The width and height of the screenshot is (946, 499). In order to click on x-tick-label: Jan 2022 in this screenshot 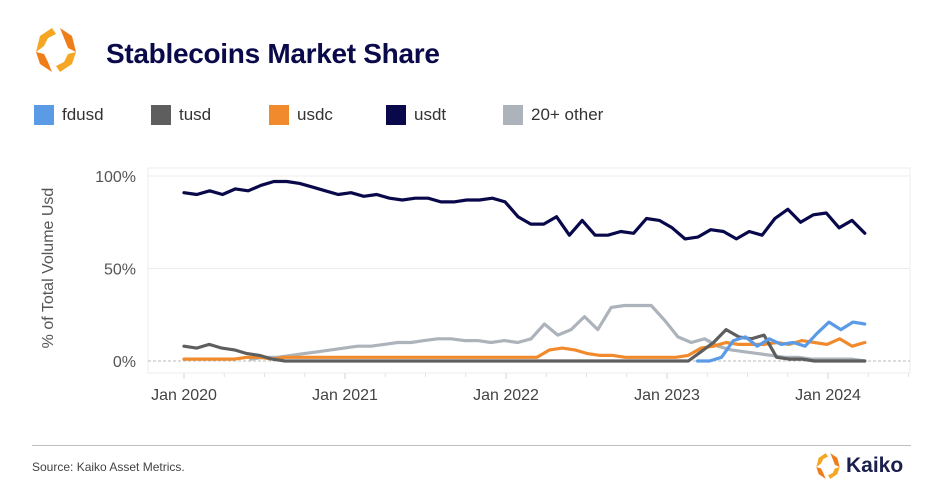, I will do `click(506, 395)`.